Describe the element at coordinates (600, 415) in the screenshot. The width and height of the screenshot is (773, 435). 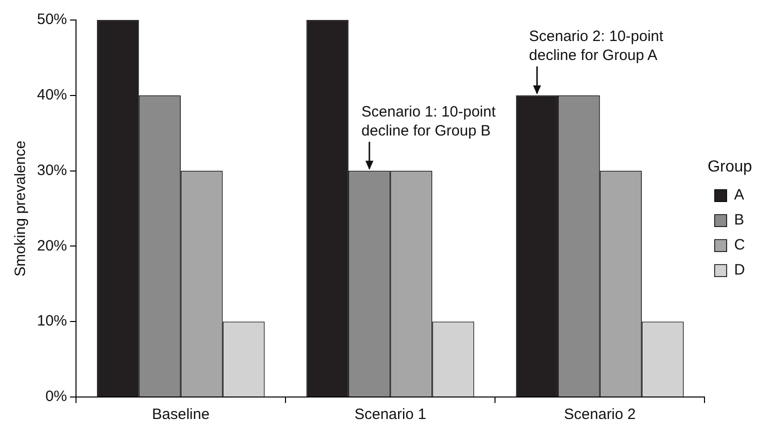
I see `x-tick-label: Scenario 2` at that location.